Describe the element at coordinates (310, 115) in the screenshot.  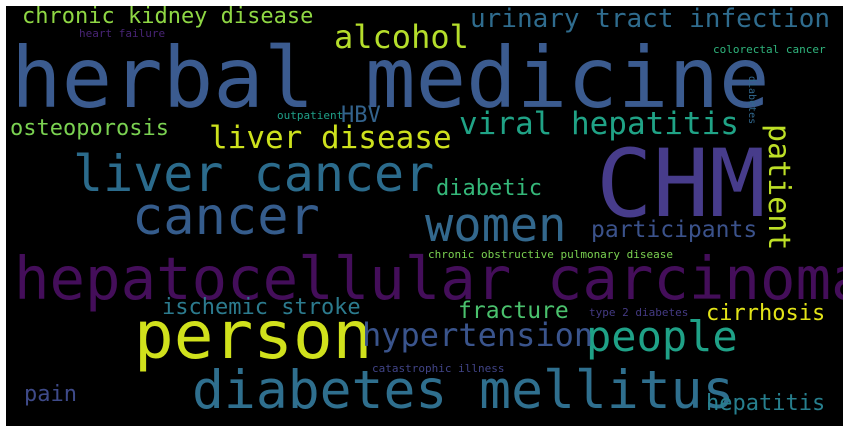
I see `word-outpatient: outpatient` at that location.